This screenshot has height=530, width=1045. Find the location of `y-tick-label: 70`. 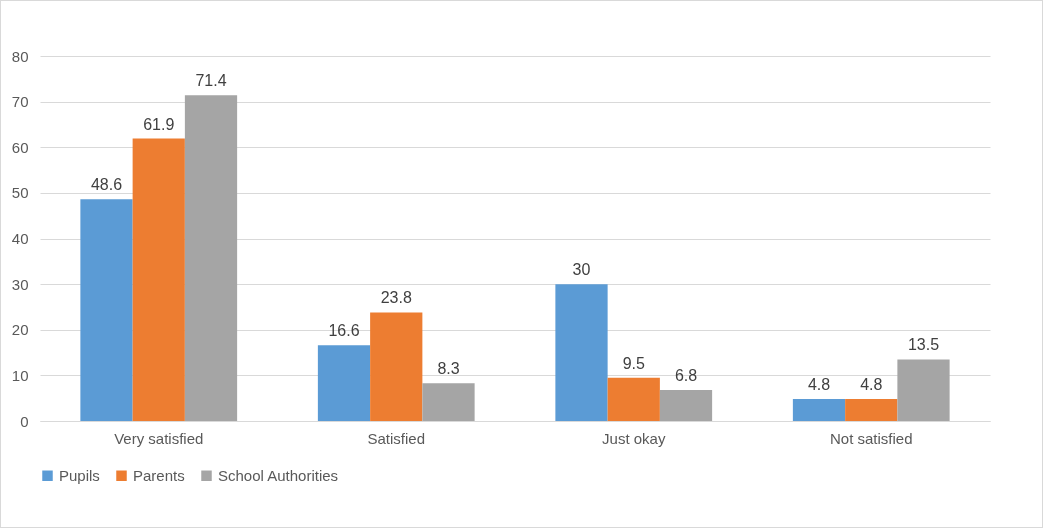

y-tick-label: 70 is located at coordinates (20, 102).